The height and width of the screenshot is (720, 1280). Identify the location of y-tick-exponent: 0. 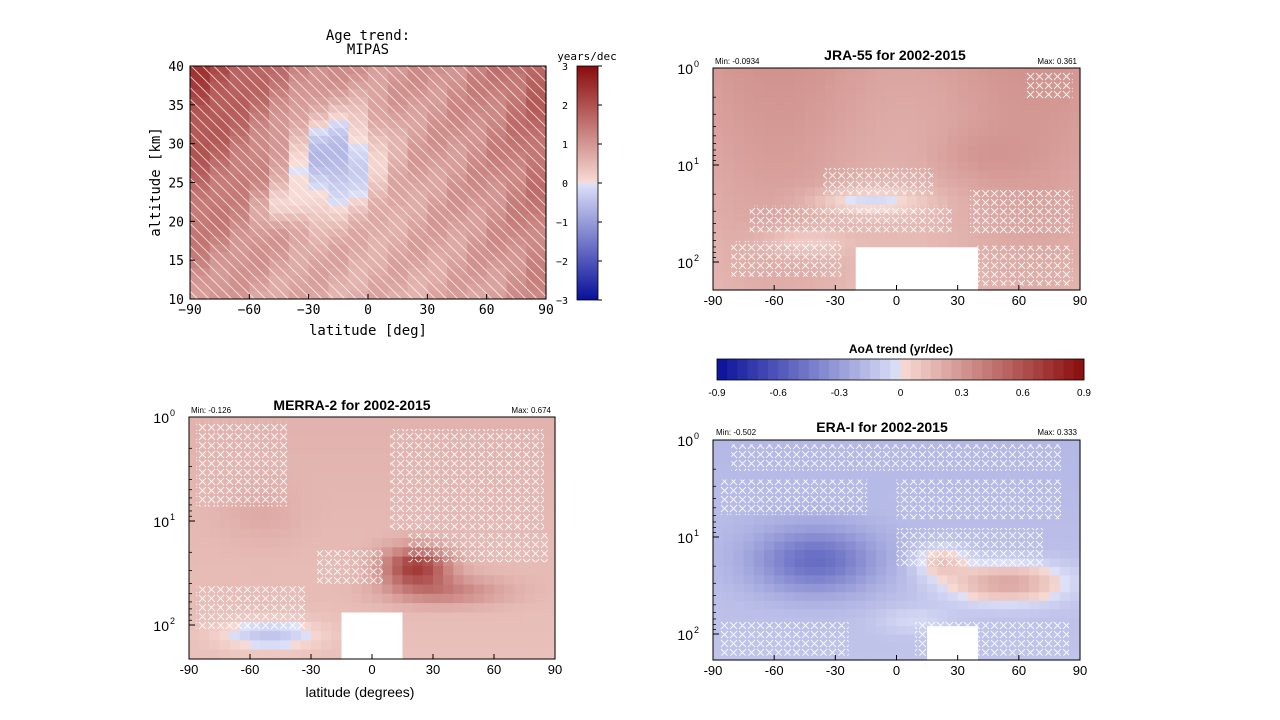
(696, 436).